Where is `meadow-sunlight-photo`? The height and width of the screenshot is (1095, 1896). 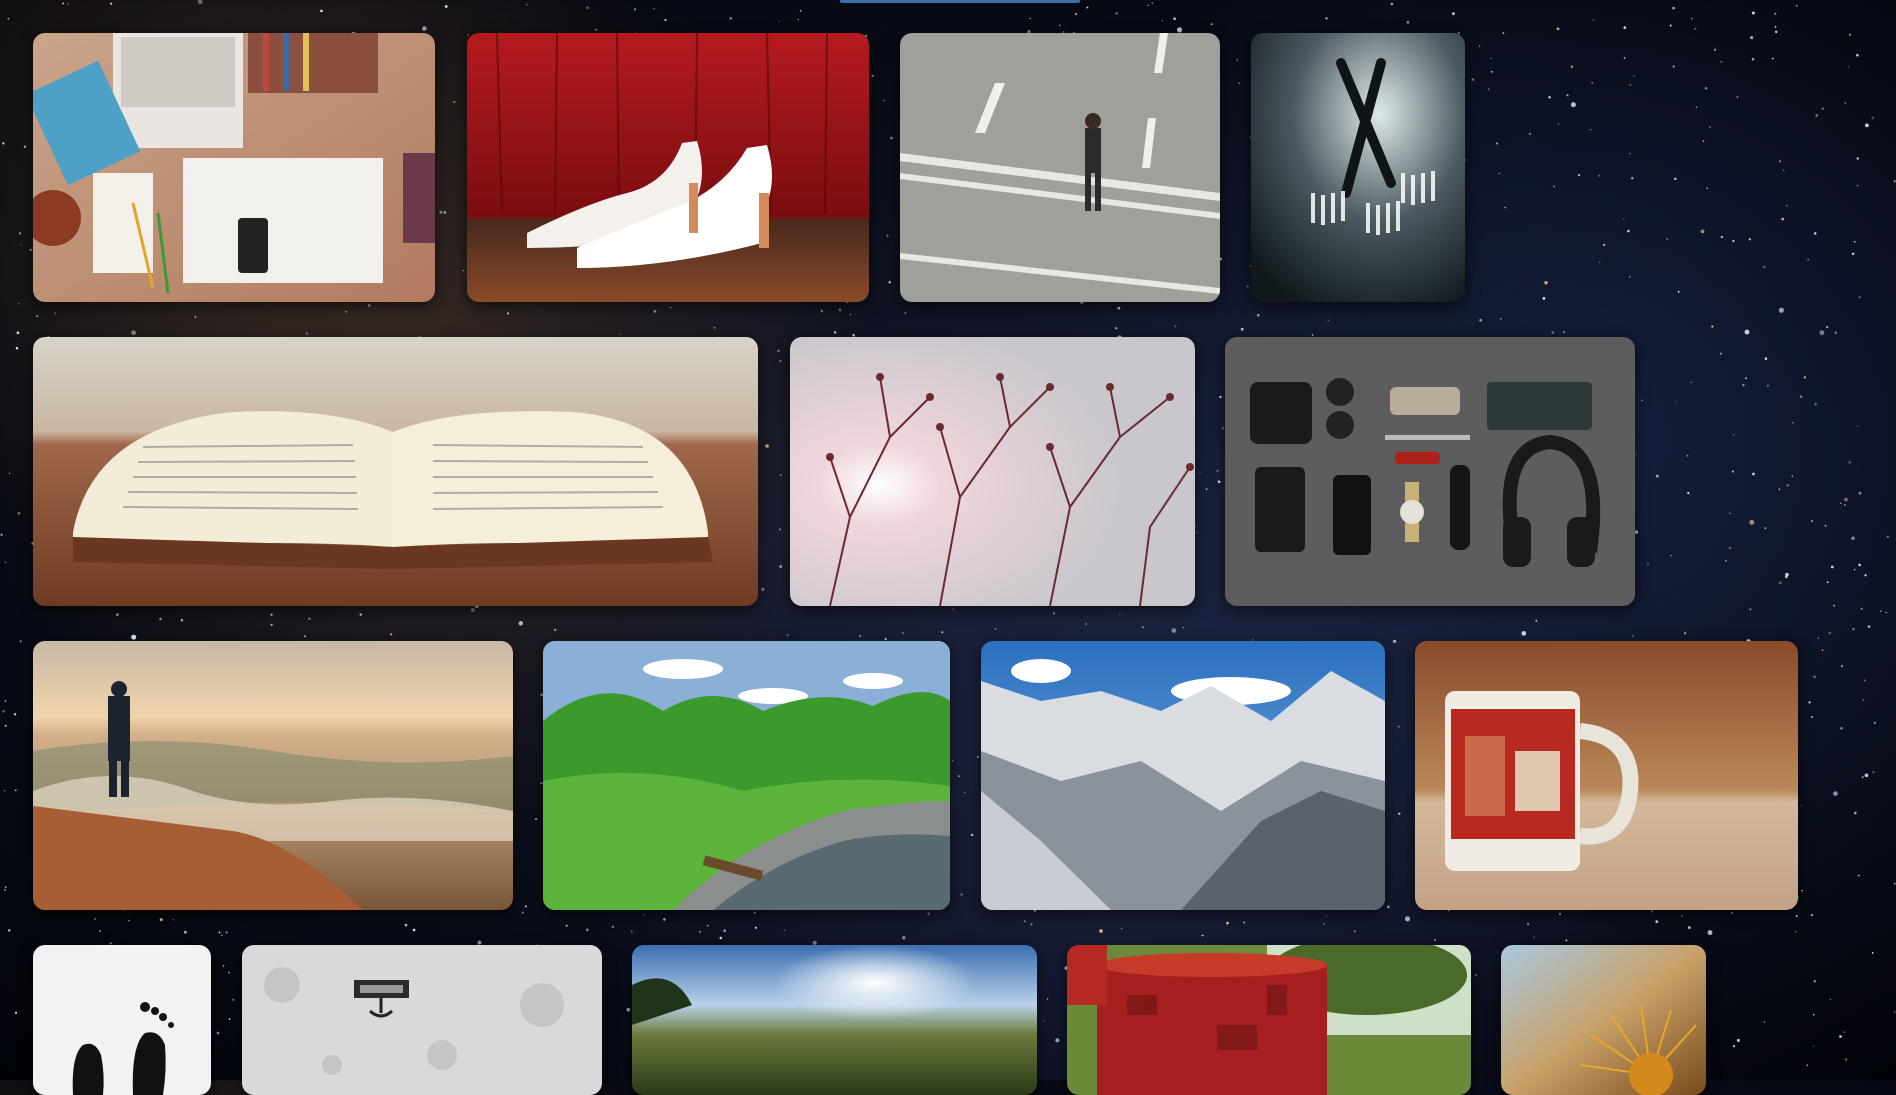 meadow-sunlight-photo is located at coordinates (834, 1020).